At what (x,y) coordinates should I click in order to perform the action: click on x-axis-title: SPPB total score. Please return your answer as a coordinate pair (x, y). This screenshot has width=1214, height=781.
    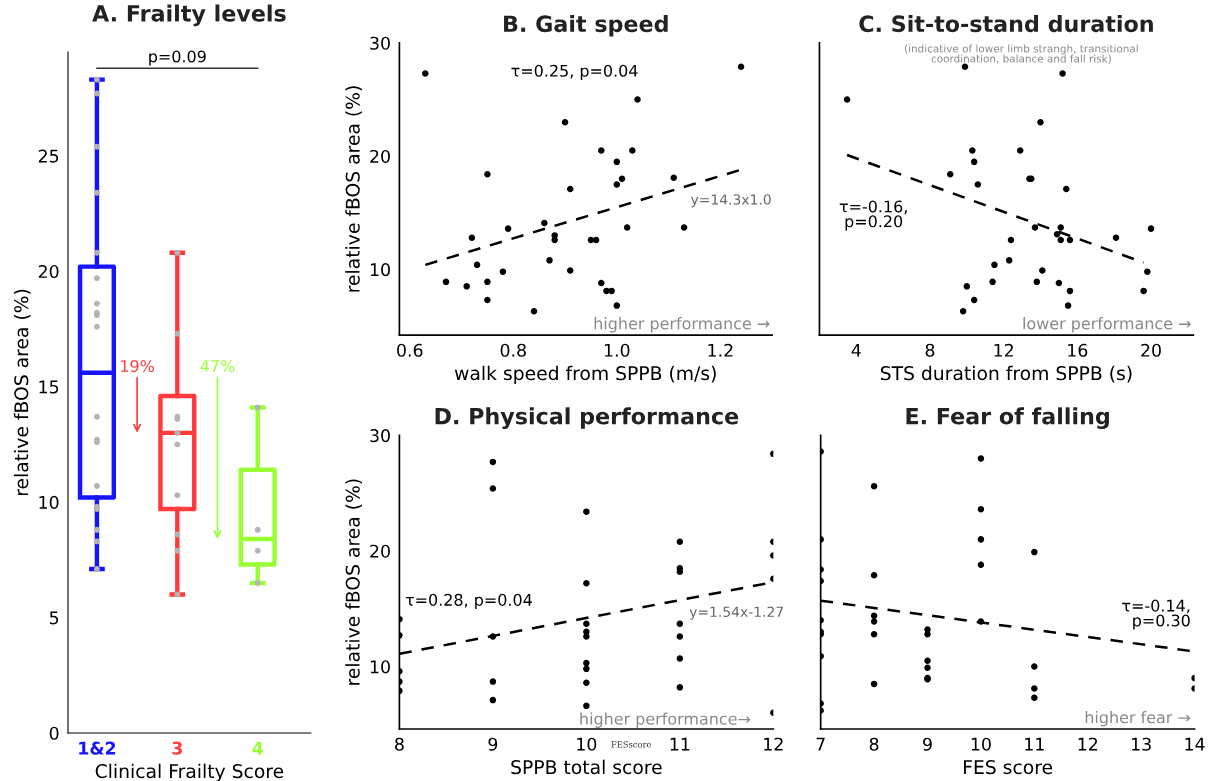
    Looking at the image, I should click on (586, 767).